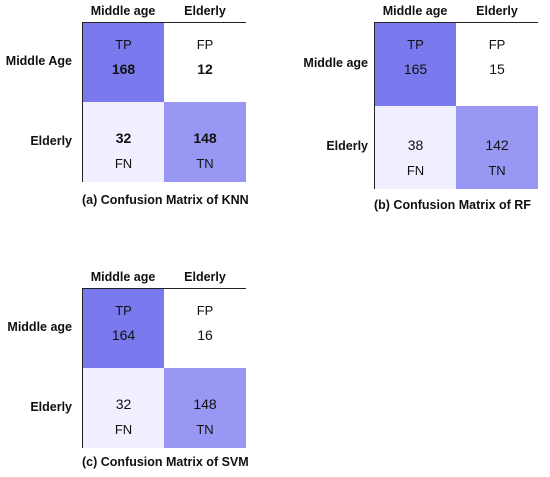  I want to click on cell-value: 12, so click(205, 69).